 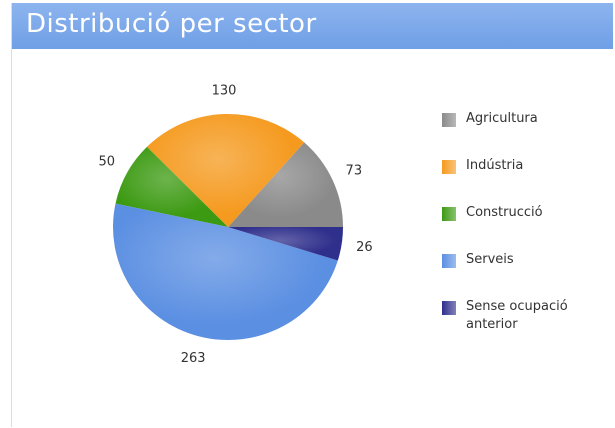 I want to click on legend-item: Serveis, so click(x=517, y=274).